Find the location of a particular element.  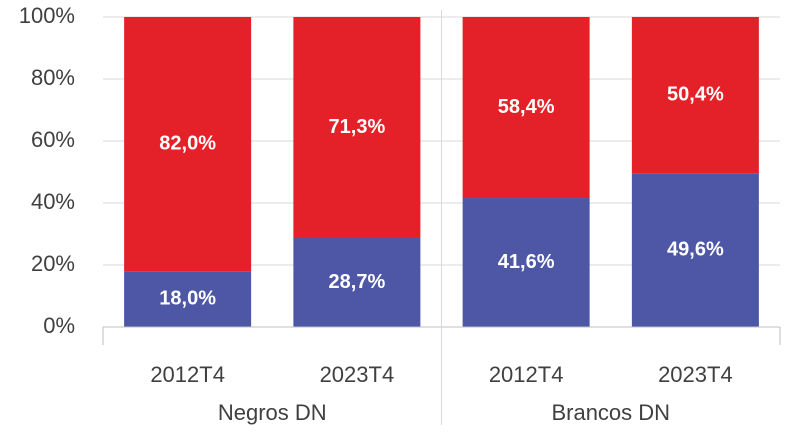

value-label: 82,0% is located at coordinates (187, 143).